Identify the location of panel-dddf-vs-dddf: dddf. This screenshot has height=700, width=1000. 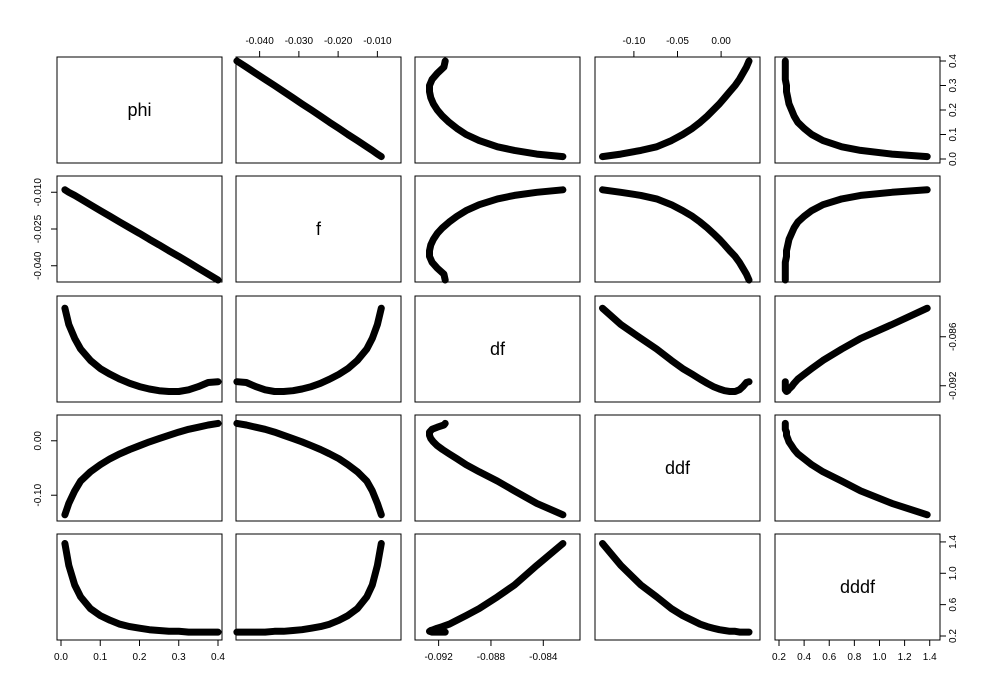
(857, 587).